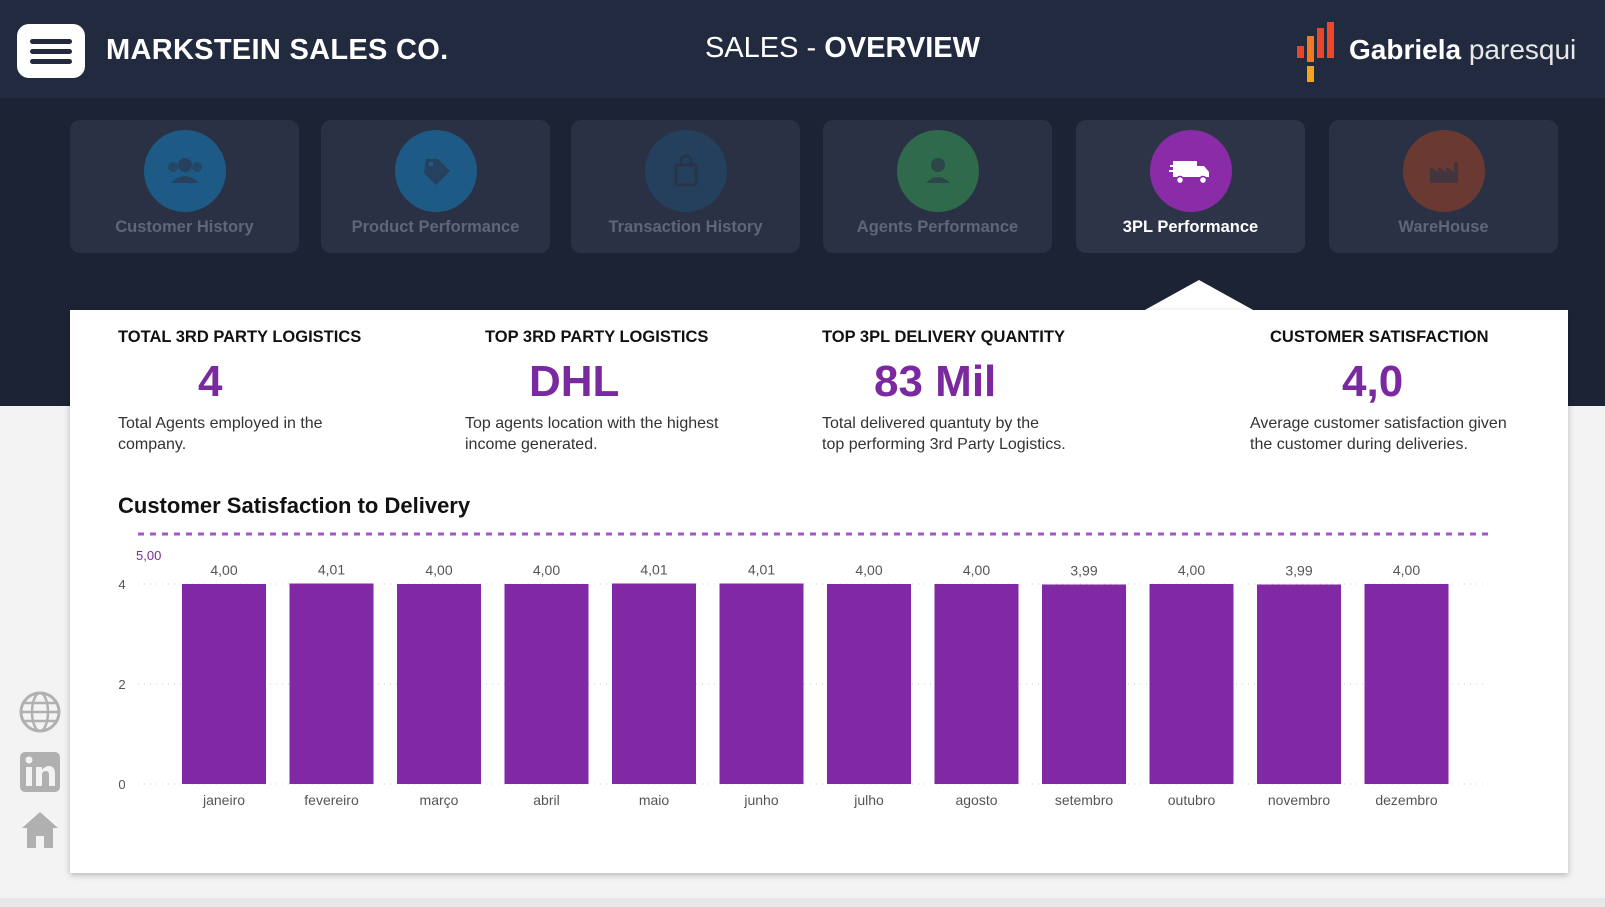 Image resolution: width=1605 pixels, height=907 pixels. Describe the element at coordinates (1315, 52) in the screenshot. I see `logo-bars-icon` at that location.